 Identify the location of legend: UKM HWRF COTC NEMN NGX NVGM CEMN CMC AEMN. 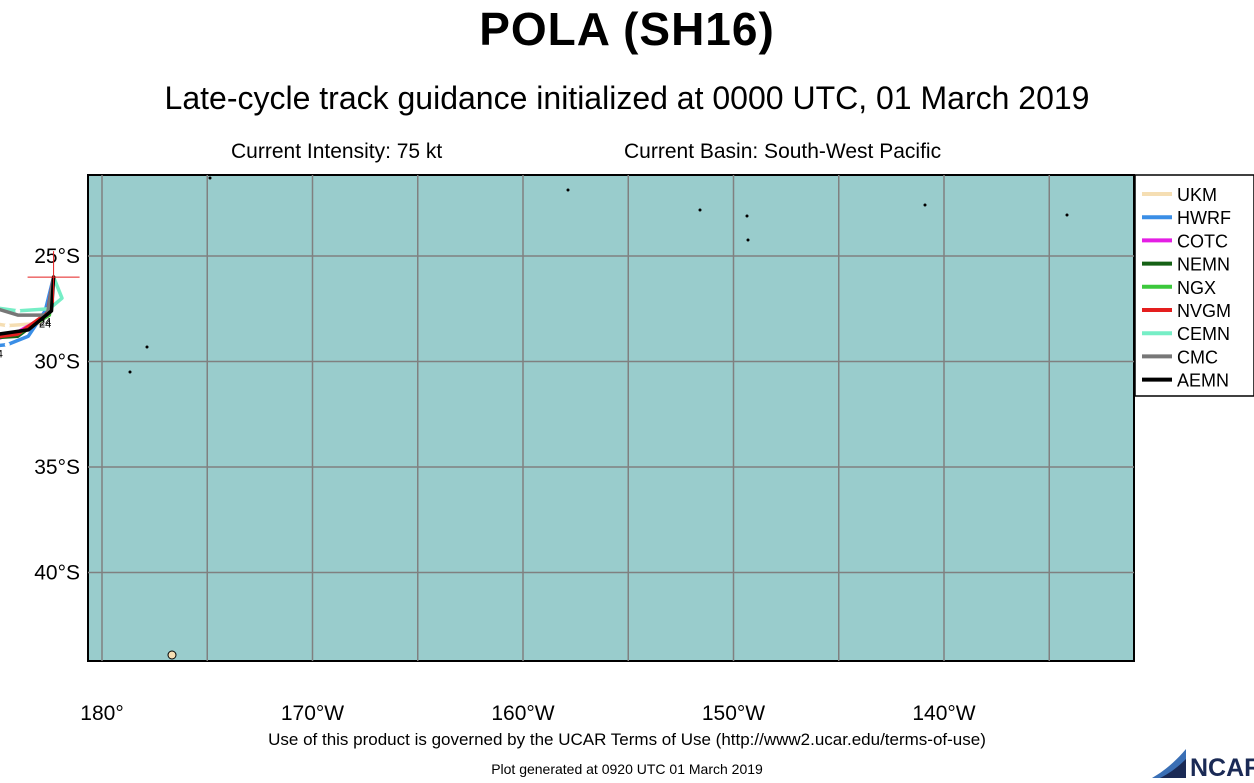
(1194, 285).